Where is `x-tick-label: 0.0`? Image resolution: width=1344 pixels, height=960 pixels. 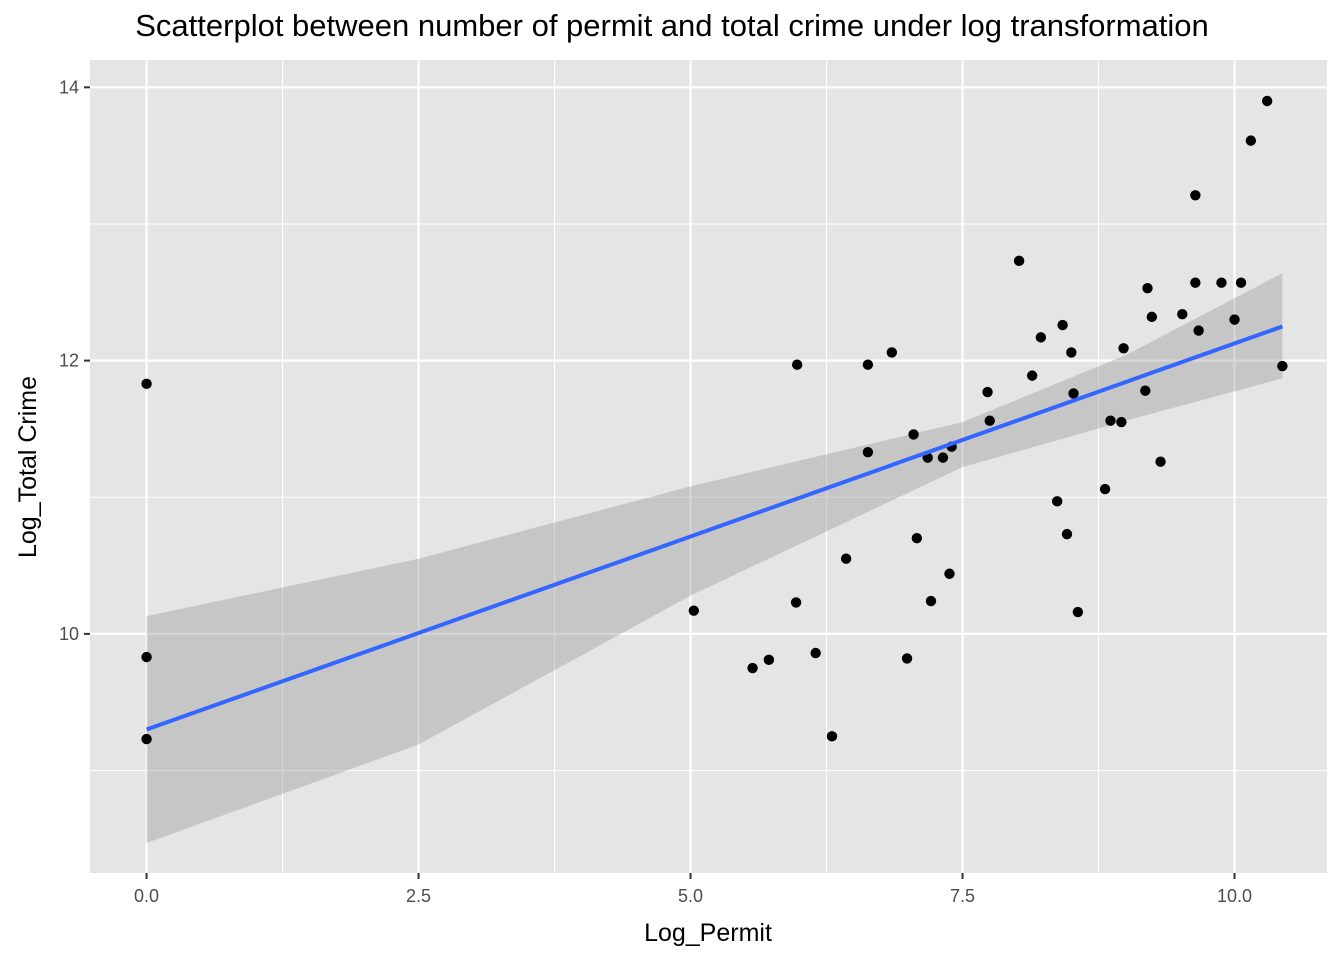 x-tick-label: 0.0 is located at coordinates (146, 896).